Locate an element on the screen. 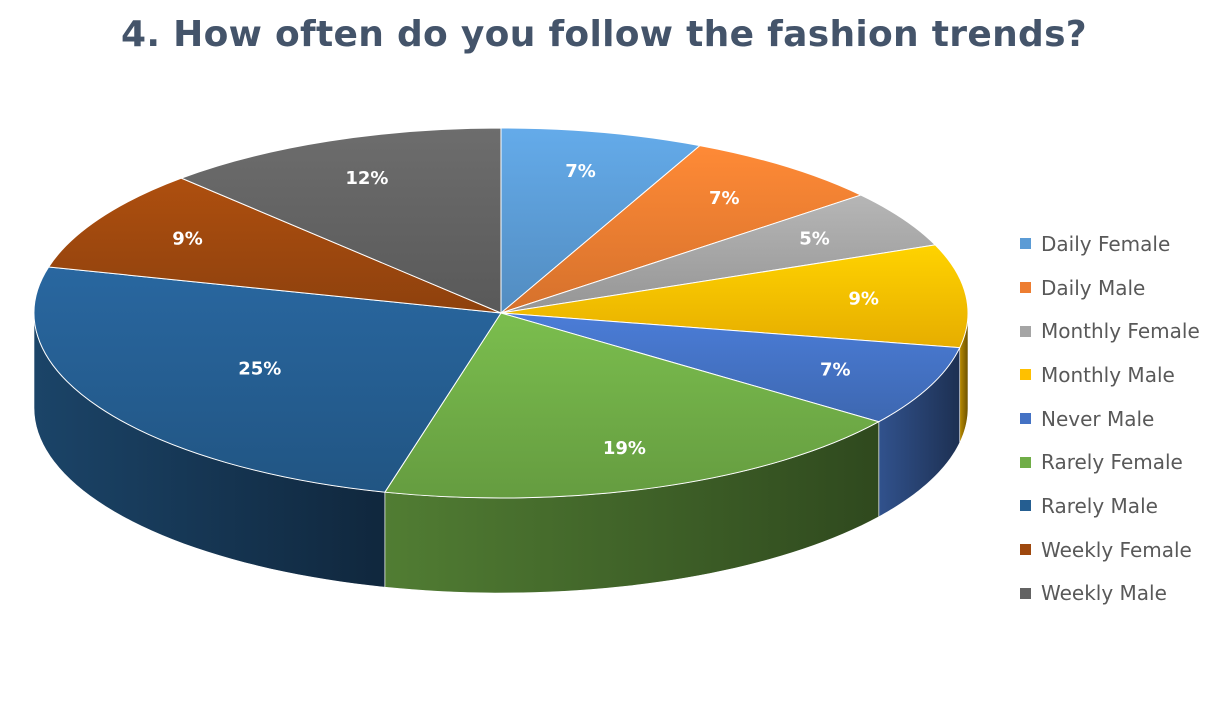 The width and height of the screenshot is (1208, 726). legend-item: Rarely Male is located at coordinates (1110, 506).